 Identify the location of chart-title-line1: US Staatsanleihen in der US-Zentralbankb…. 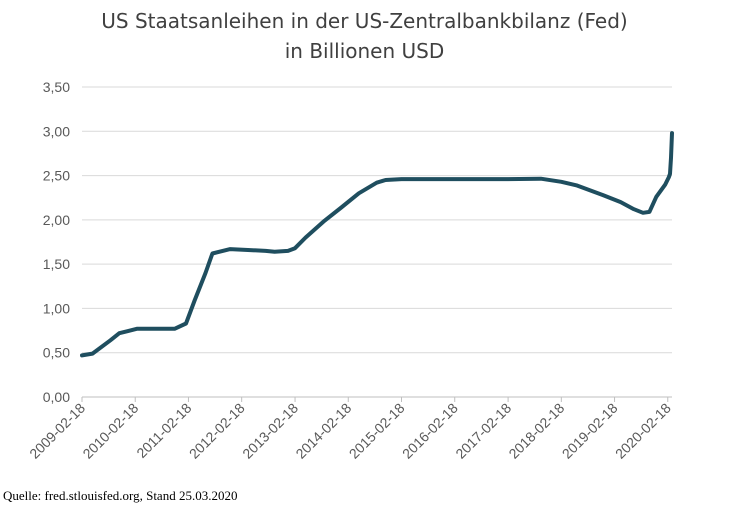
(364, 21).